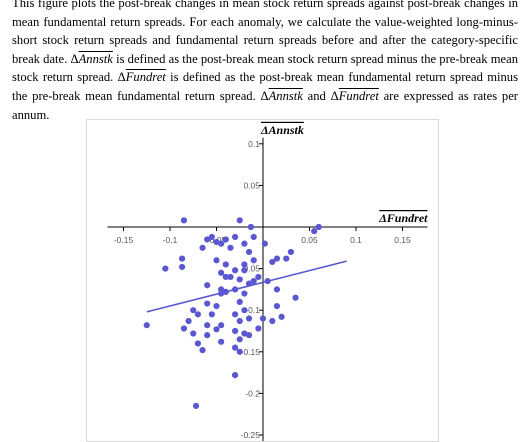 This screenshot has height=442, width=530. Describe the element at coordinates (403, 218) in the screenshot. I see `x-axis-title: ΔFundret` at that location.